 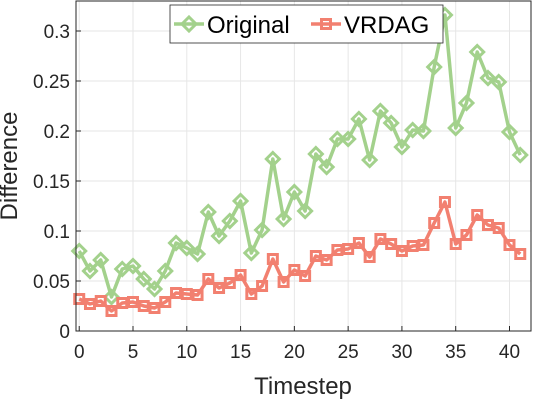 I want to click on legend-label-original: Original, so click(x=248, y=25).